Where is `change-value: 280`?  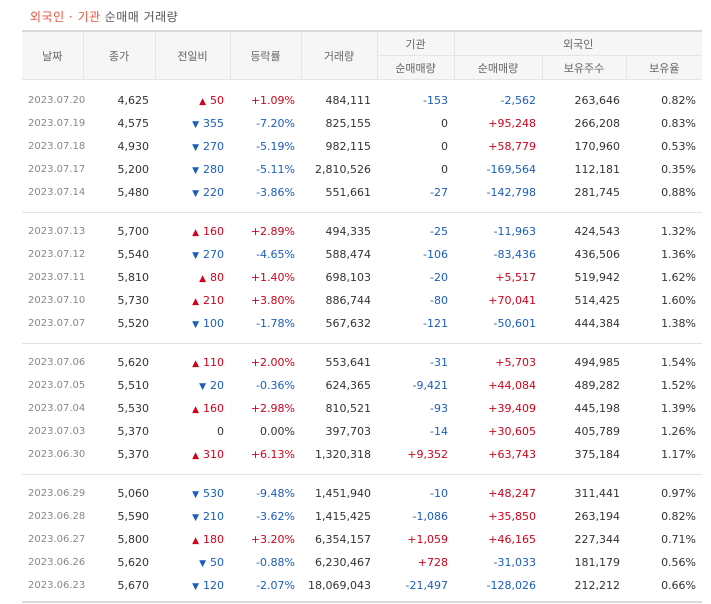 change-value: 280 is located at coordinates (213, 169).